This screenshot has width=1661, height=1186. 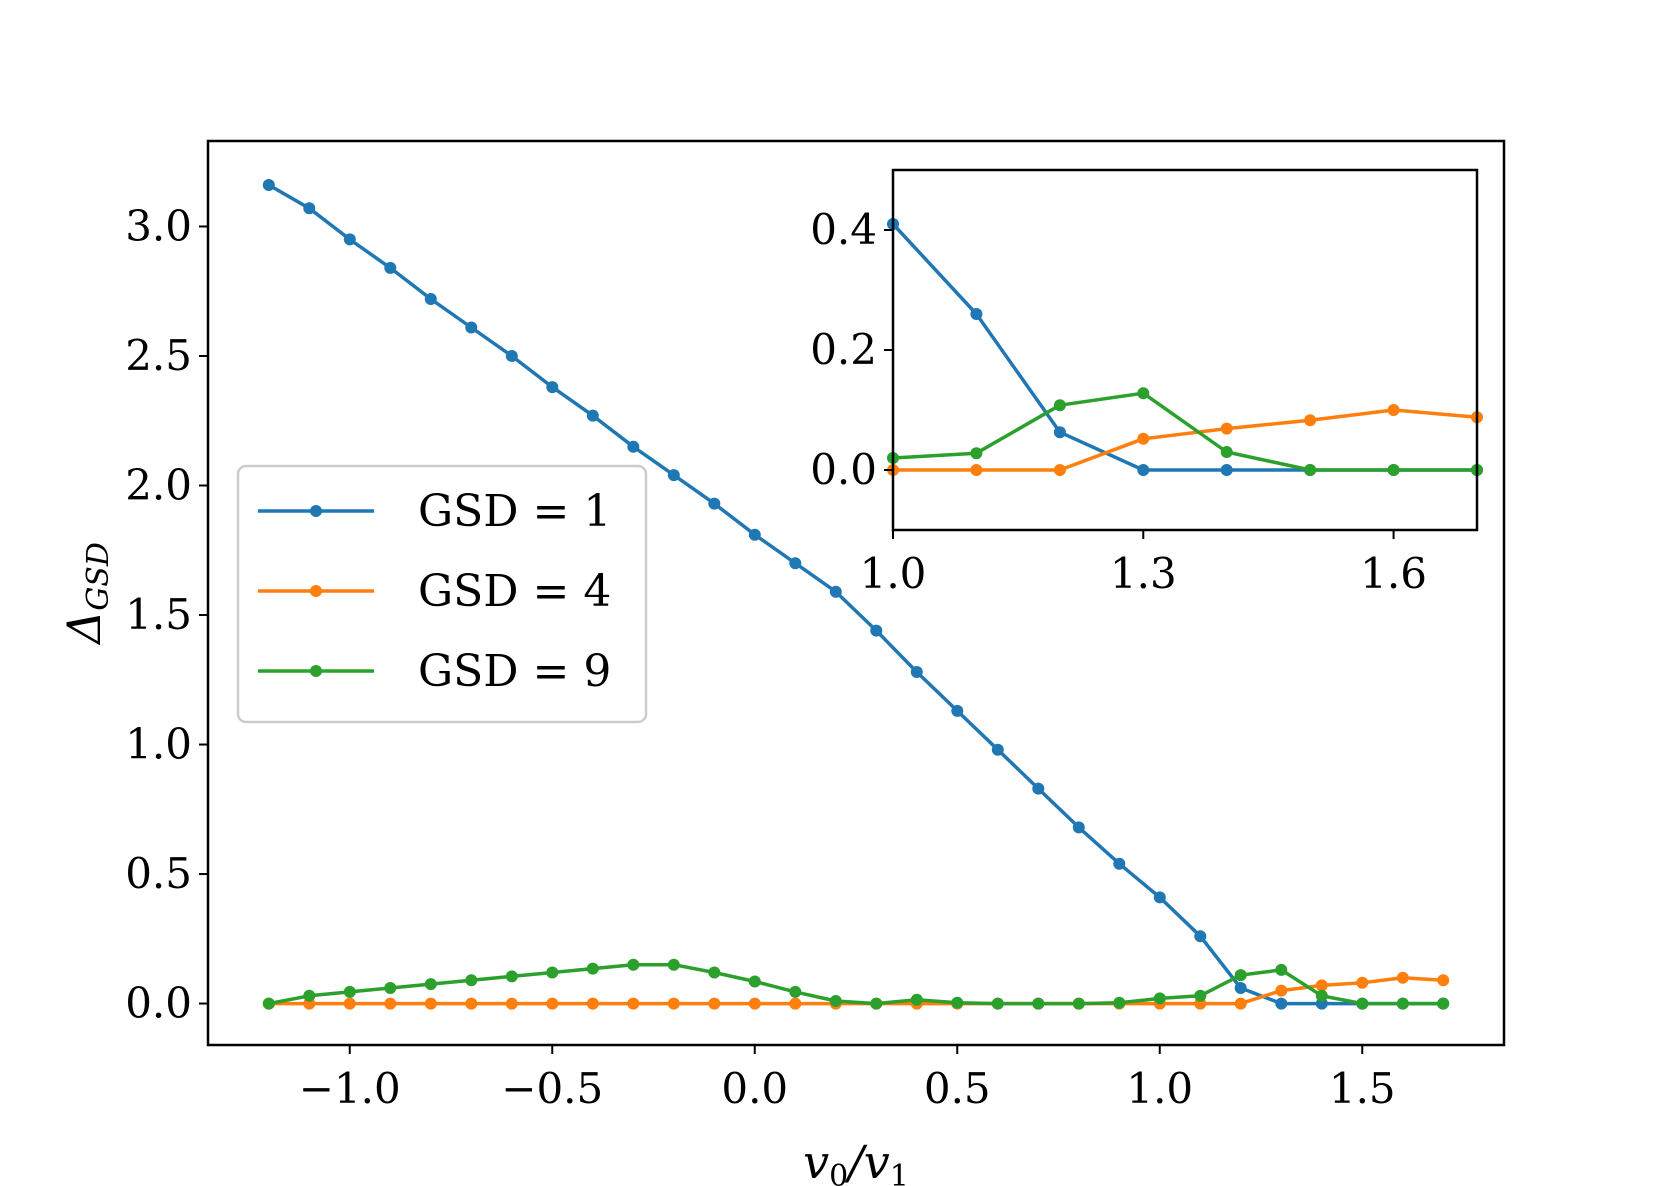 What do you see at coordinates (158, 873) in the screenshot?
I see `main-y-tick-label: 0.5` at bounding box center [158, 873].